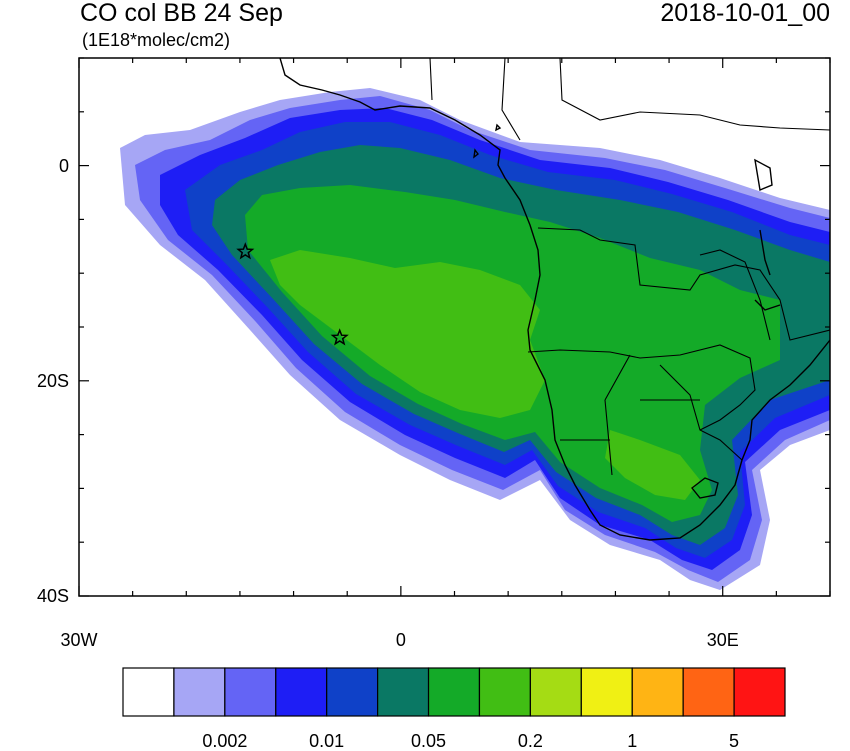 This screenshot has width=850, height=751. I want to click on colorbar-label: 0.2, so click(530, 741).